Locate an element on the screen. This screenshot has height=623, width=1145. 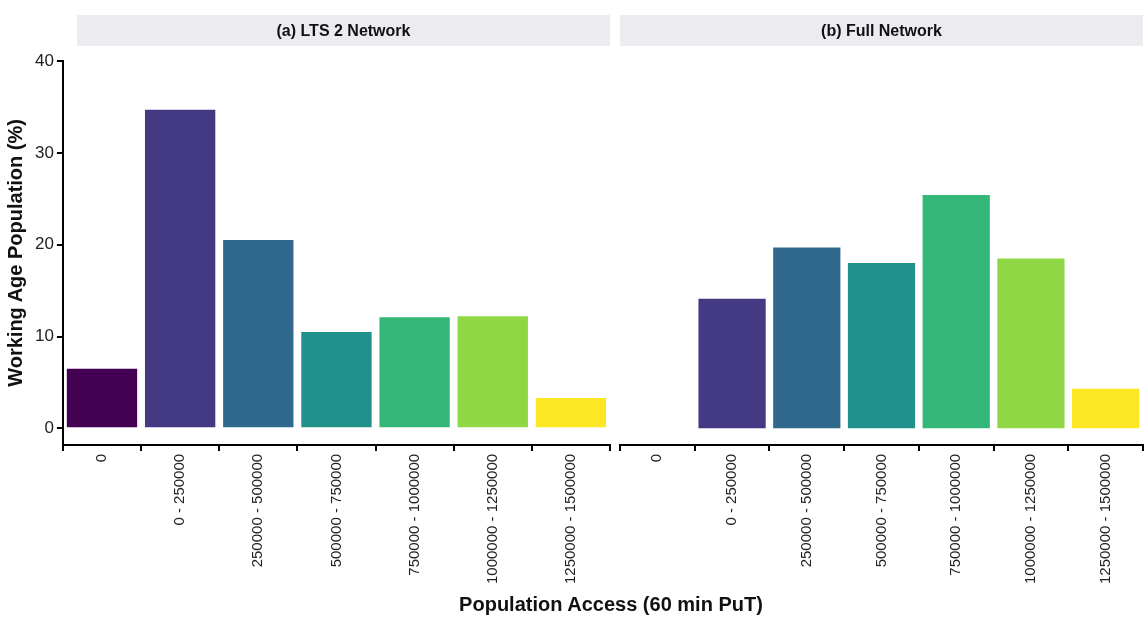
y-axis-title: Working Age Population (%) is located at coordinates (14, 253).